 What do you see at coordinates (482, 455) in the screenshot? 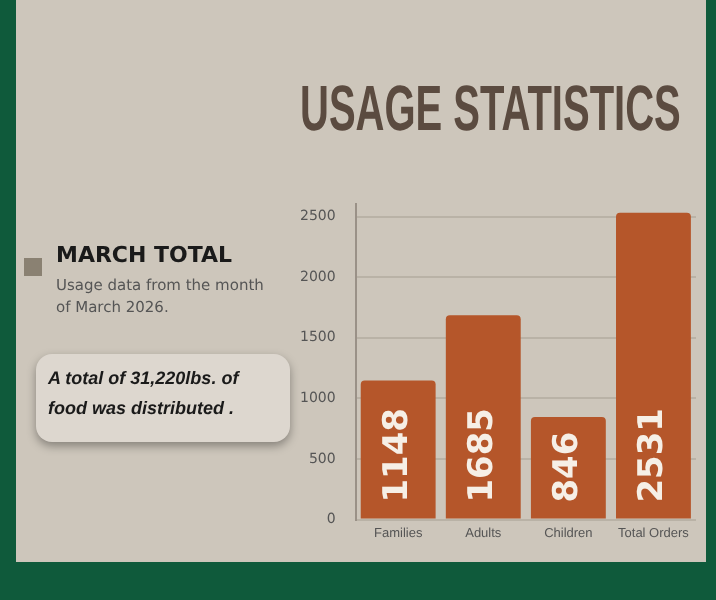
I see `data-label: 1685` at bounding box center [482, 455].